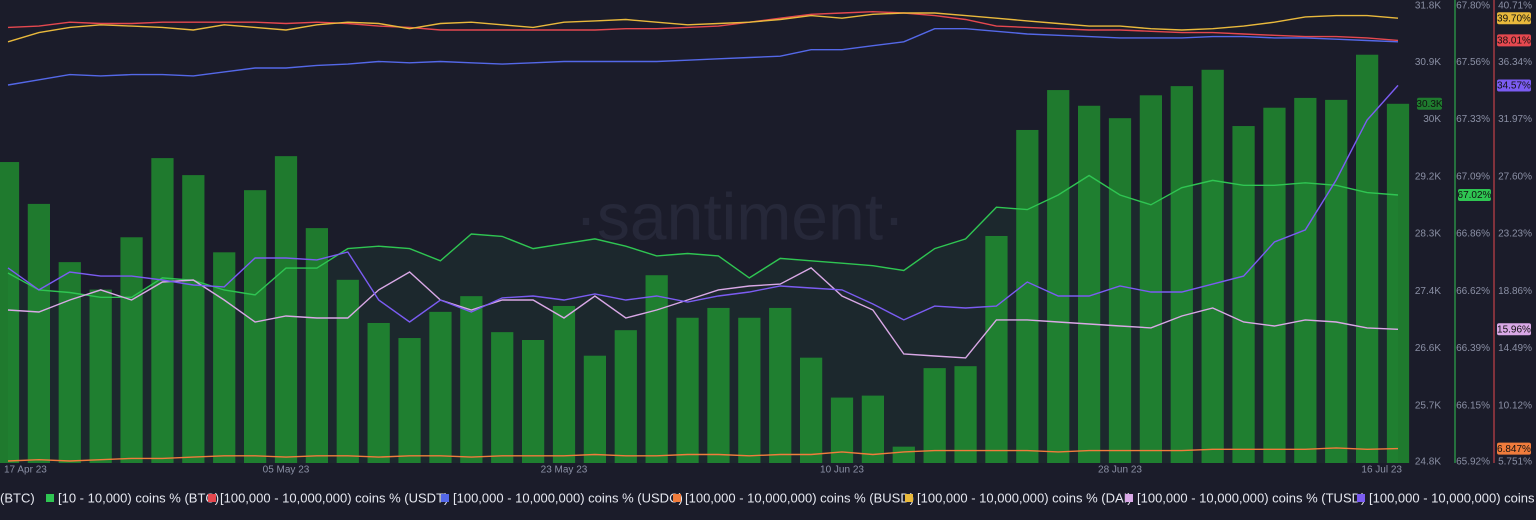 This screenshot has width=1536, height=520. Describe the element at coordinates (1473, 119) in the screenshot. I see `y-tick-label: 67.33%` at that location.